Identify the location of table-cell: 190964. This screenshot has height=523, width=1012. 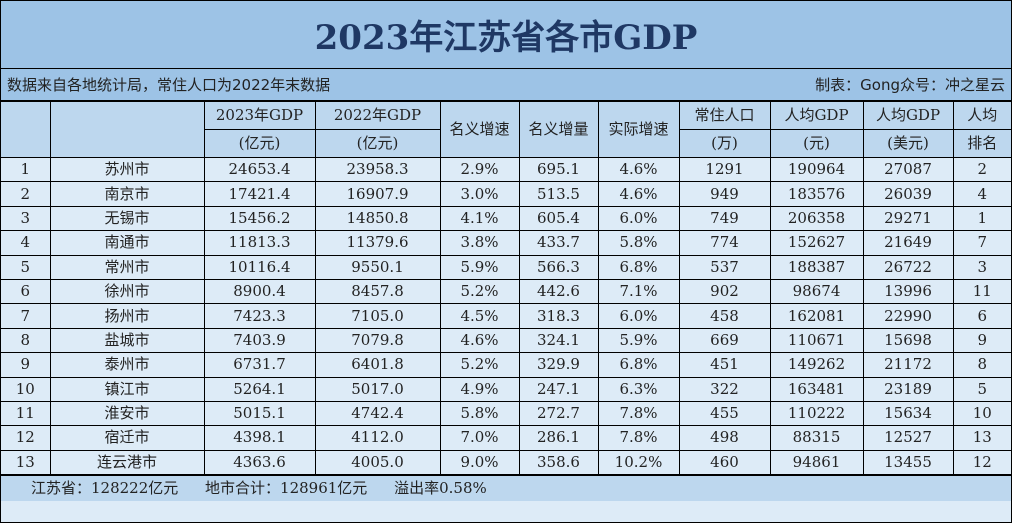
(816, 169).